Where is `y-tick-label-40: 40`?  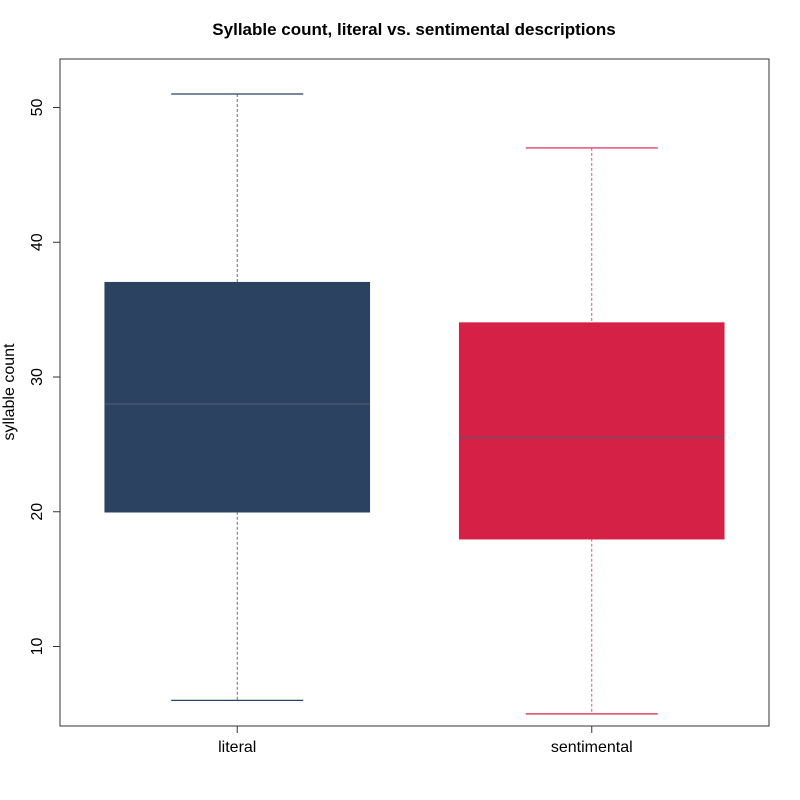
y-tick-label-40: 40 is located at coordinates (37, 242).